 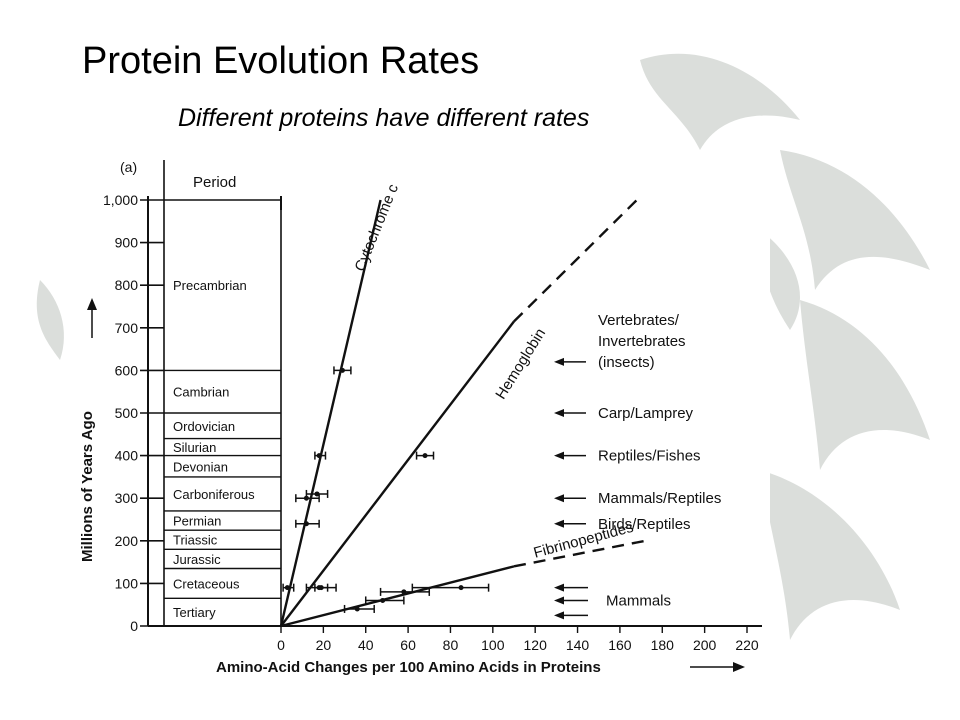 What do you see at coordinates (127, 541) in the screenshot?
I see `y-tick-label: 200` at bounding box center [127, 541].